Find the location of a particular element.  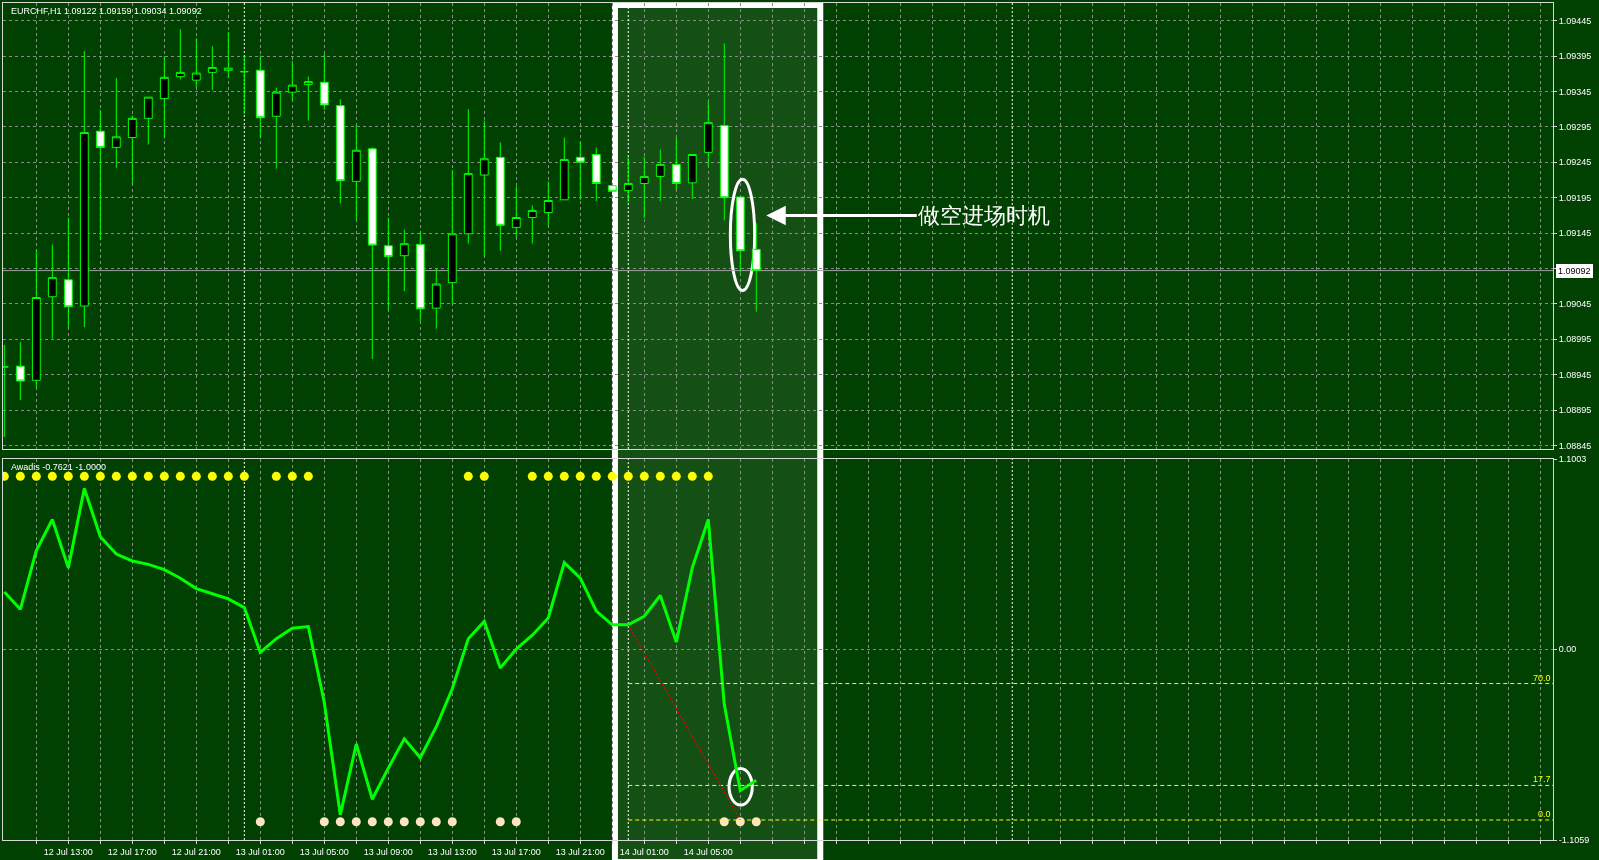

y-tick-label: 1.09295 is located at coordinates (1575, 127).